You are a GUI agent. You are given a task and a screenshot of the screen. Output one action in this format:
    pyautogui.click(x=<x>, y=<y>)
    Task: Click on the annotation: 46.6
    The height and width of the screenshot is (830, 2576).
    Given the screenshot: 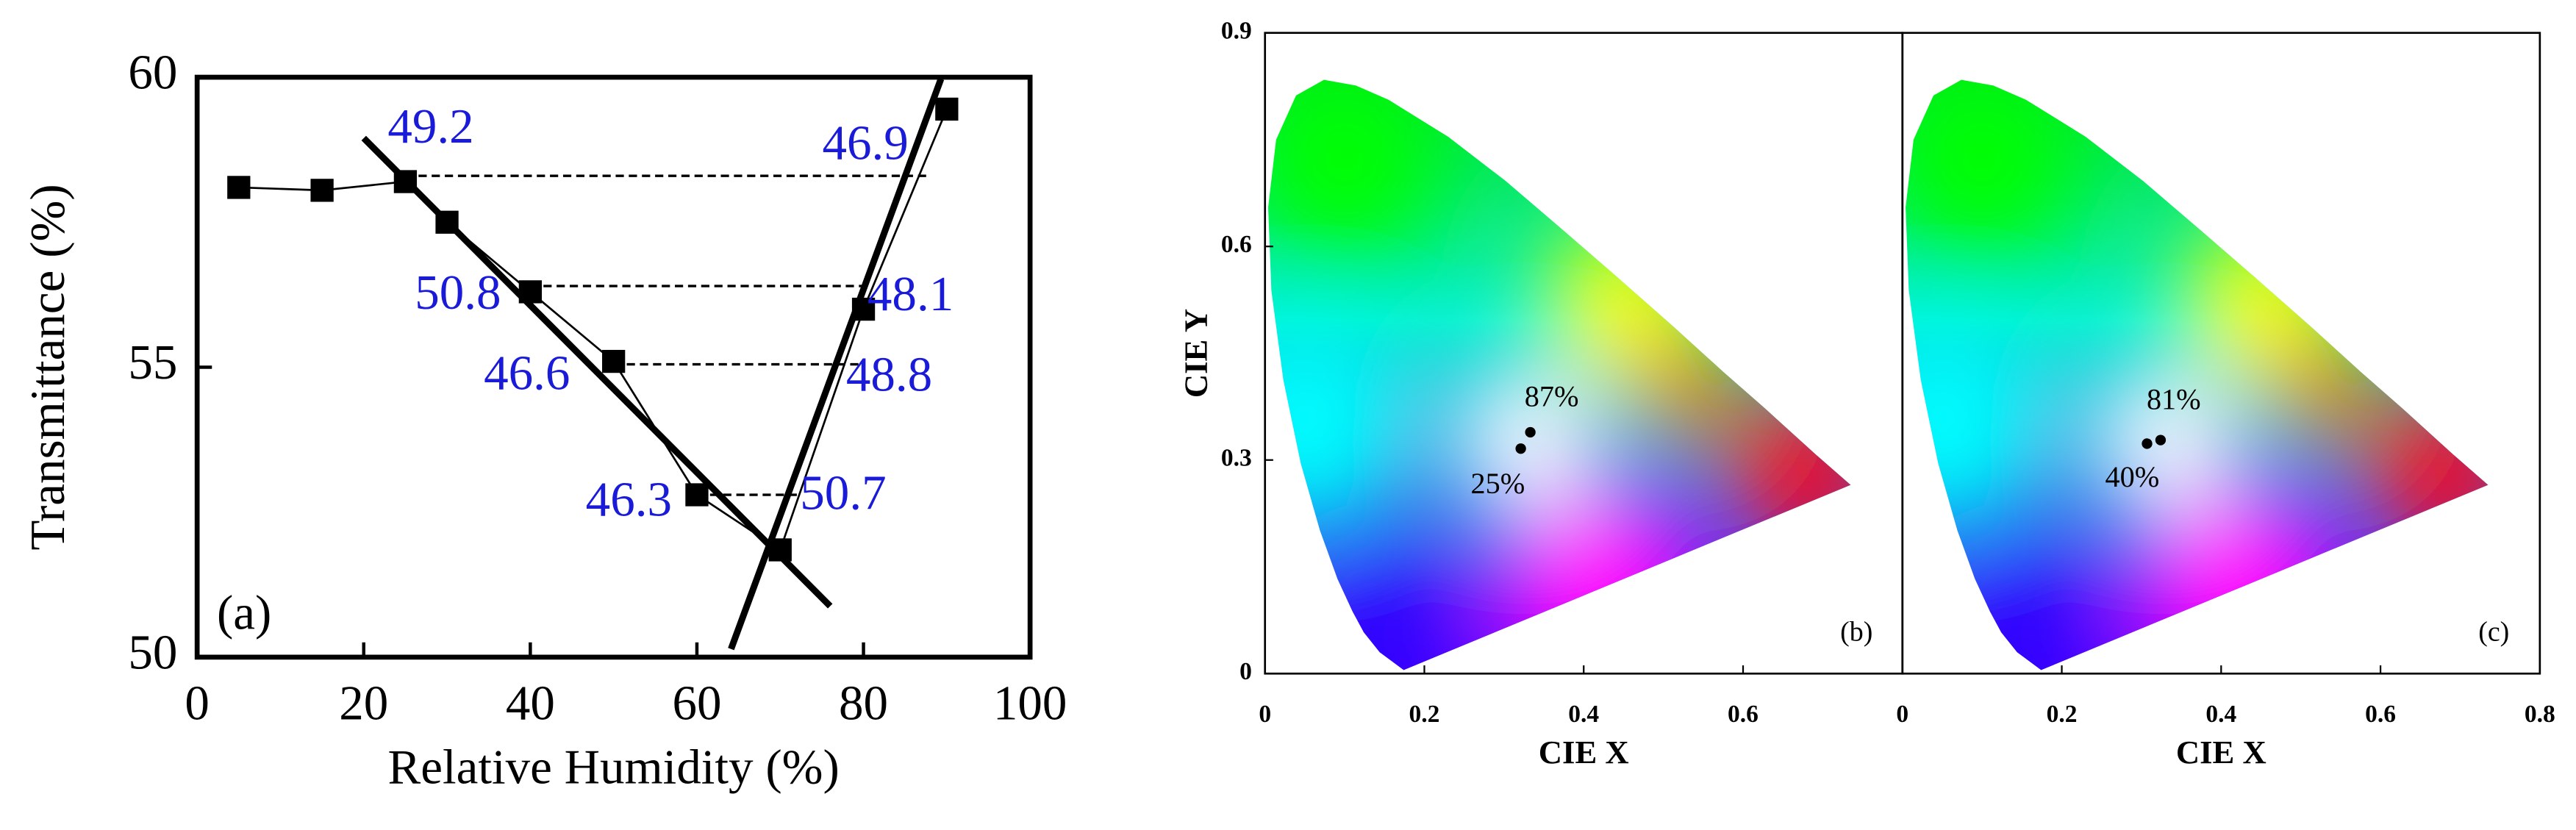 What is the action you would take?
    pyautogui.click(x=527, y=372)
    